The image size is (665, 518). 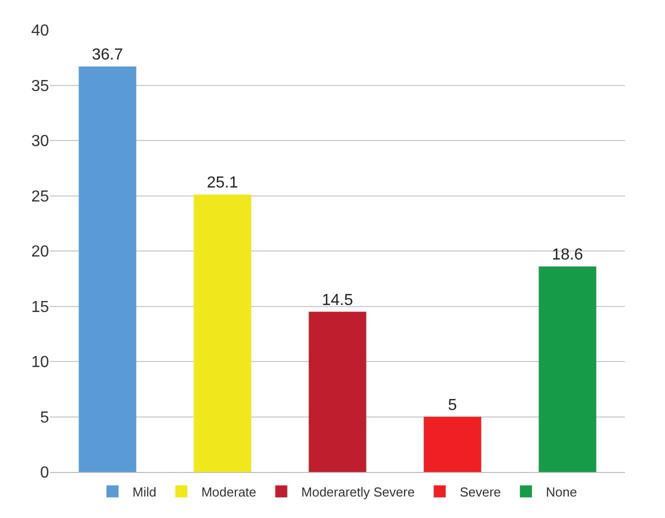 I want to click on y-tick-label: 10, so click(x=40, y=363).